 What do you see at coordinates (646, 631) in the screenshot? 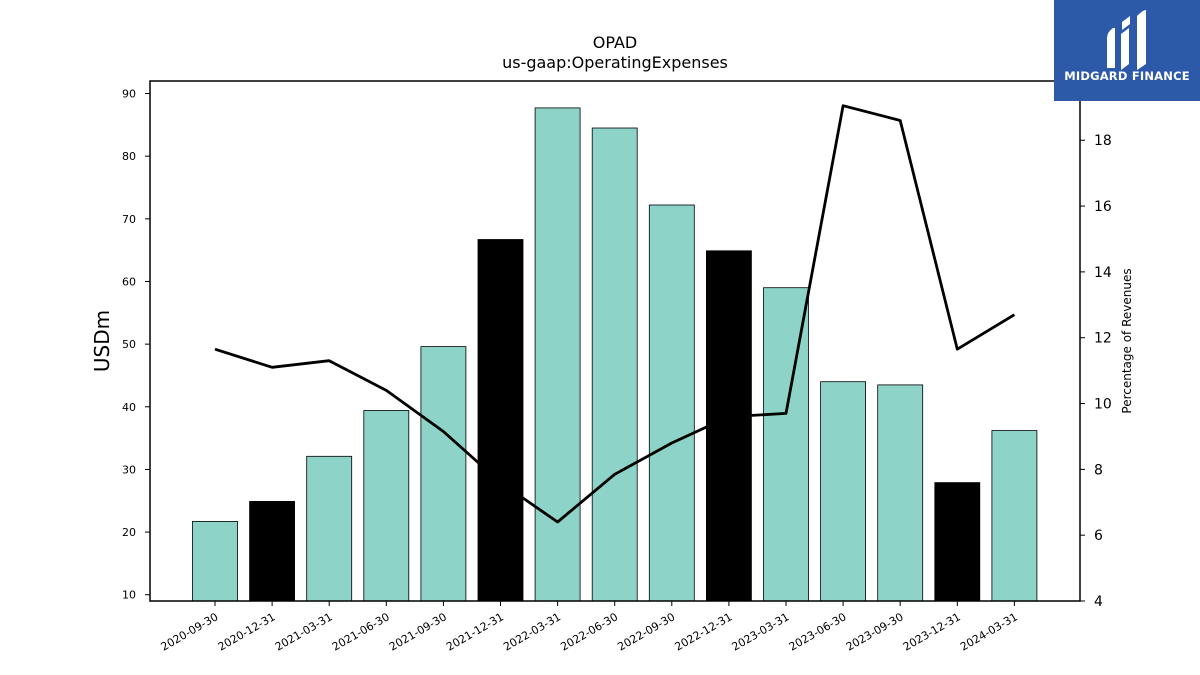
I see `x-tick-label: 2022-09-30` at bounding box center [646, 631].